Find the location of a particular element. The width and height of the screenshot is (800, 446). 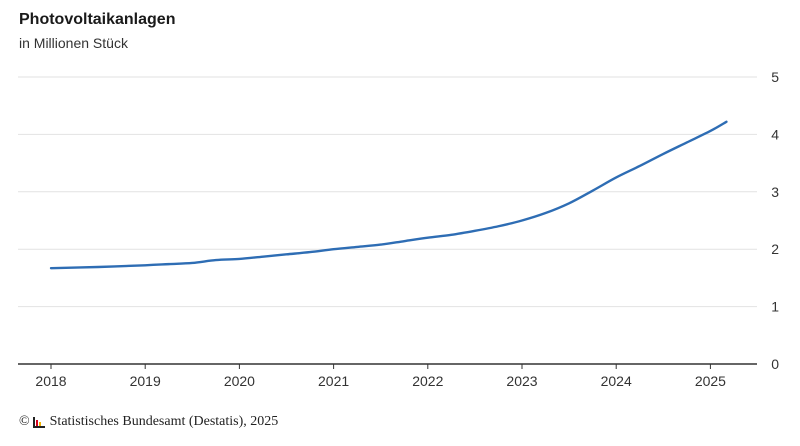

destatis-logo-icon is located at coordinates (39, 422).